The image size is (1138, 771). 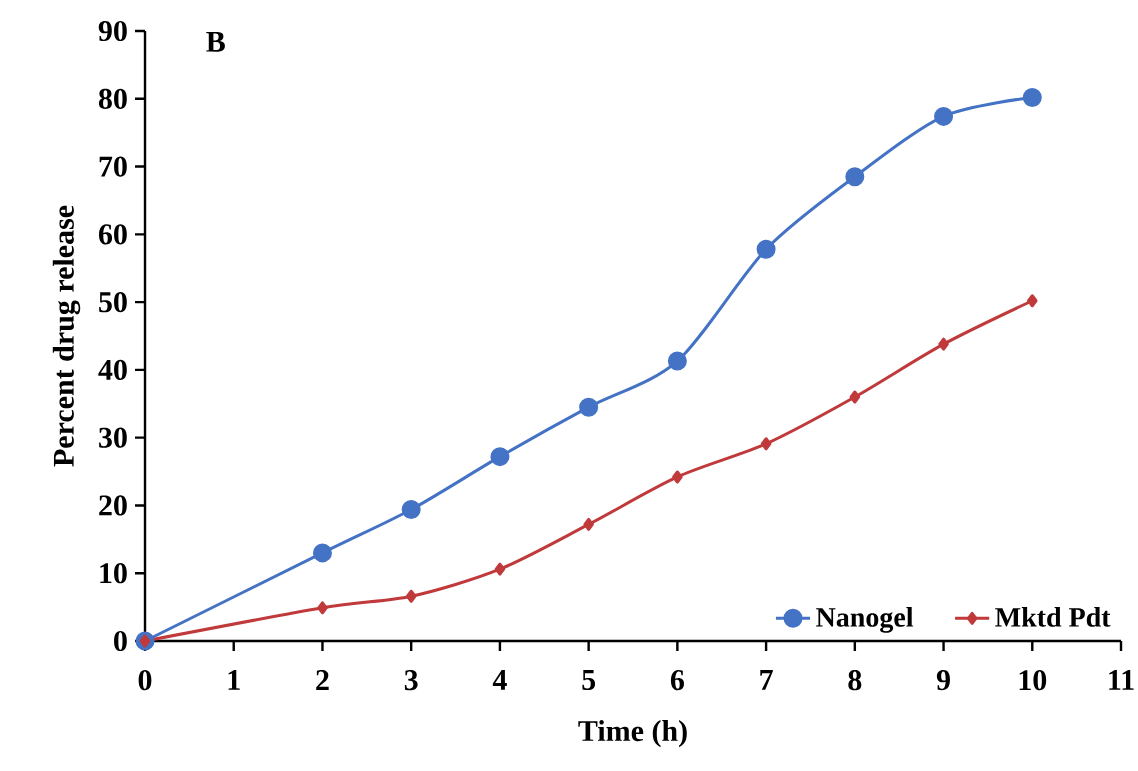 I want to click on x-tick-label: 4, so click(x=499, y=680).